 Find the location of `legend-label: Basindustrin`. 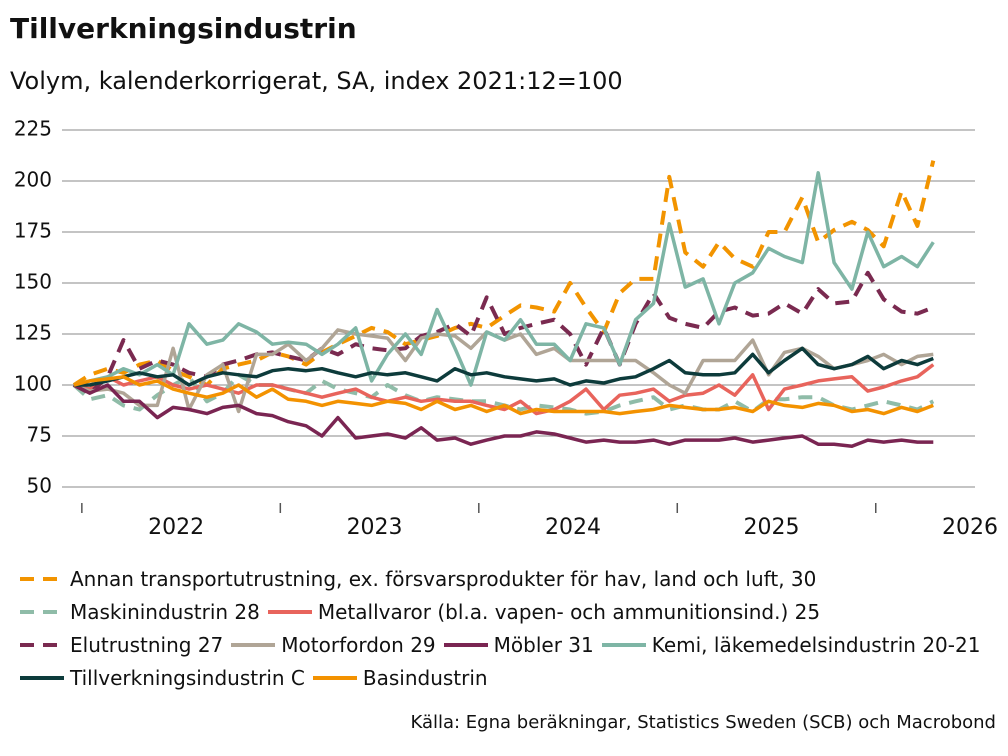

legend-label: Basindustrin is located at coordinates (425, 677).